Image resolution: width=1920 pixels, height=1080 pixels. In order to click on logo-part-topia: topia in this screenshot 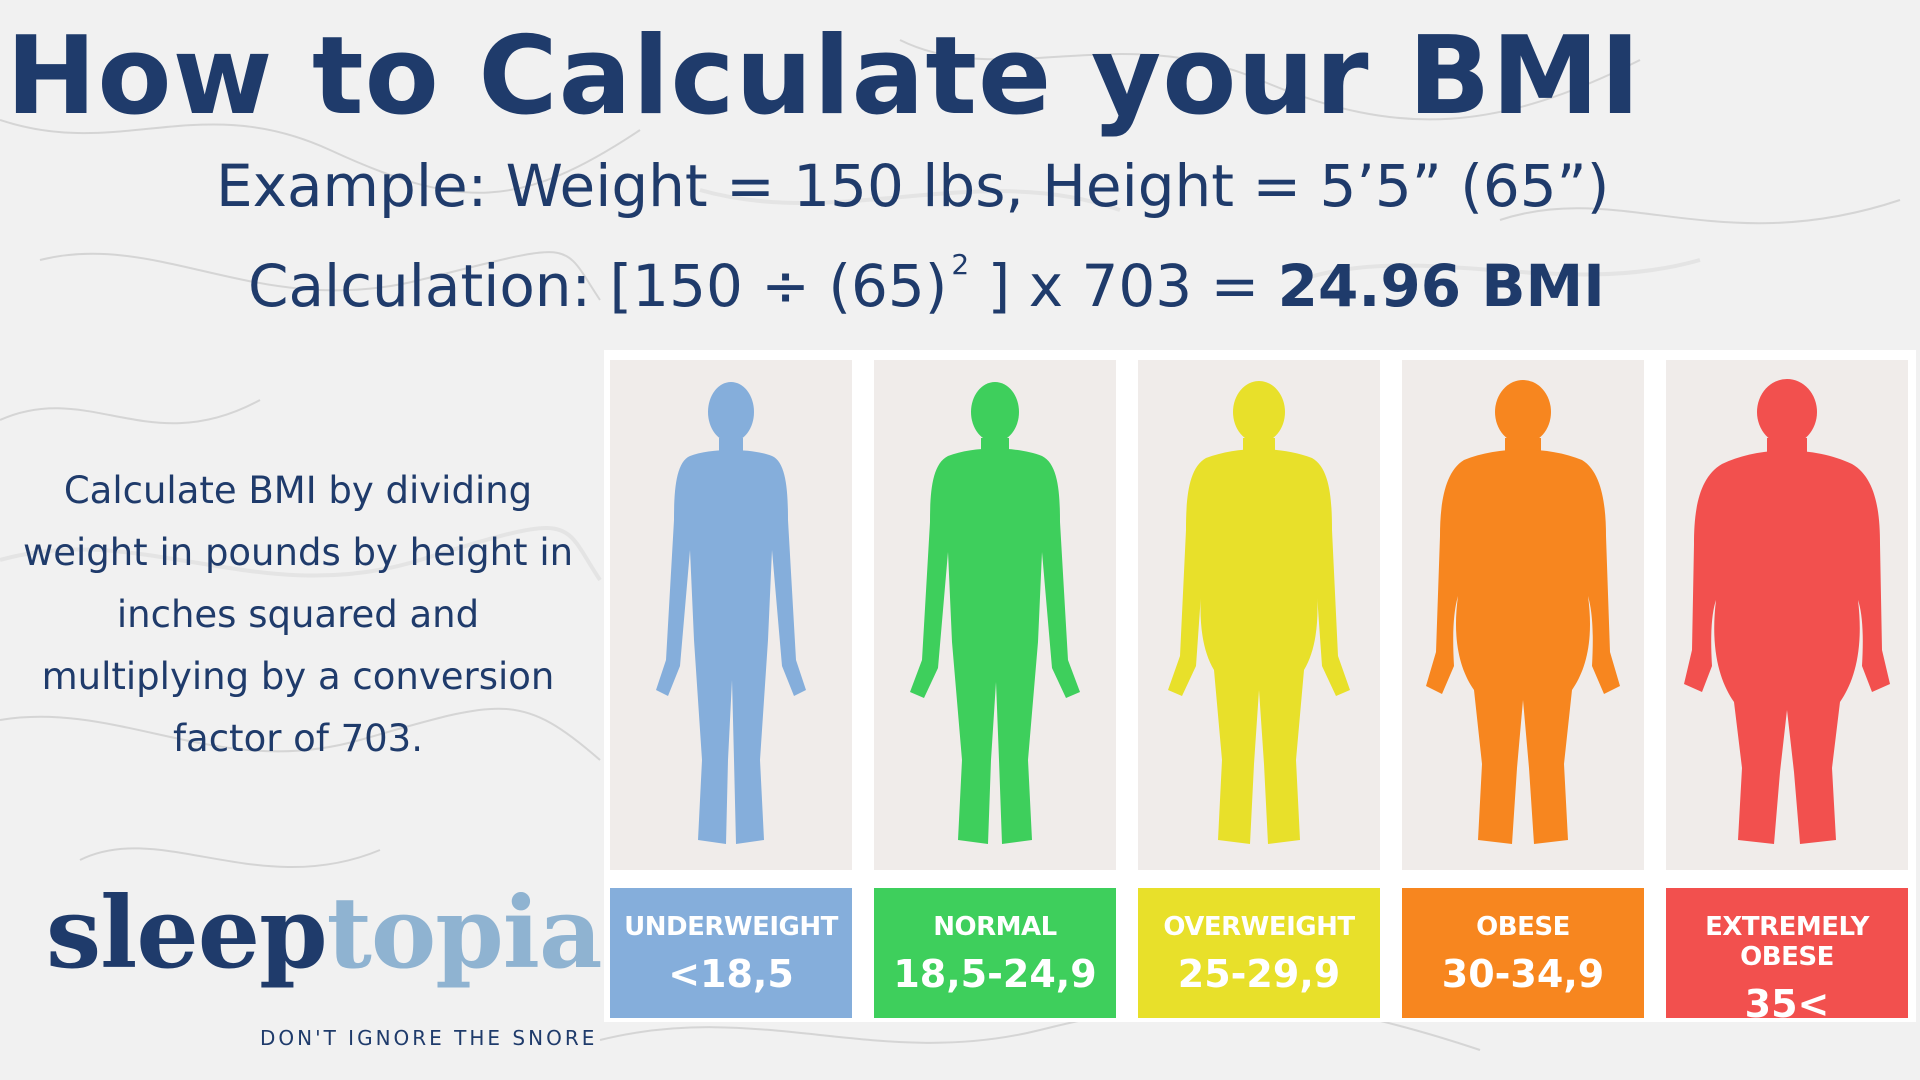, I will do `click(464, 933)`.